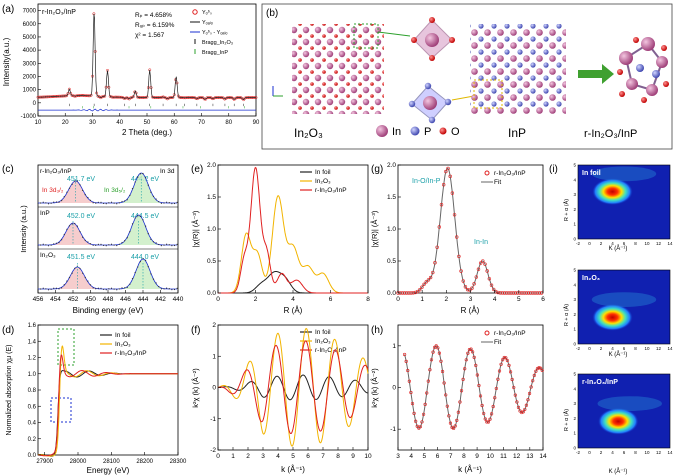 The width and height of the screenshot is (674, 476). I want to click on h-axes-ytick-label-2: 1, so click(394, 346).